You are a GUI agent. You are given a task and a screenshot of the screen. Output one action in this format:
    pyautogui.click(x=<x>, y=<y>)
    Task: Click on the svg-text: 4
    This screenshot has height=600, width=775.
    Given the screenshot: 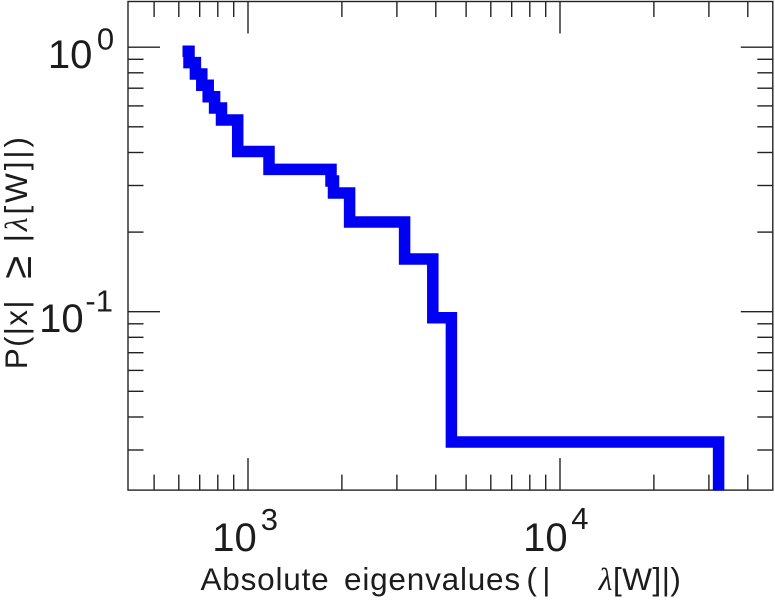 What is the action you would take?
    pyautogui.click(x=579, y=518)
    